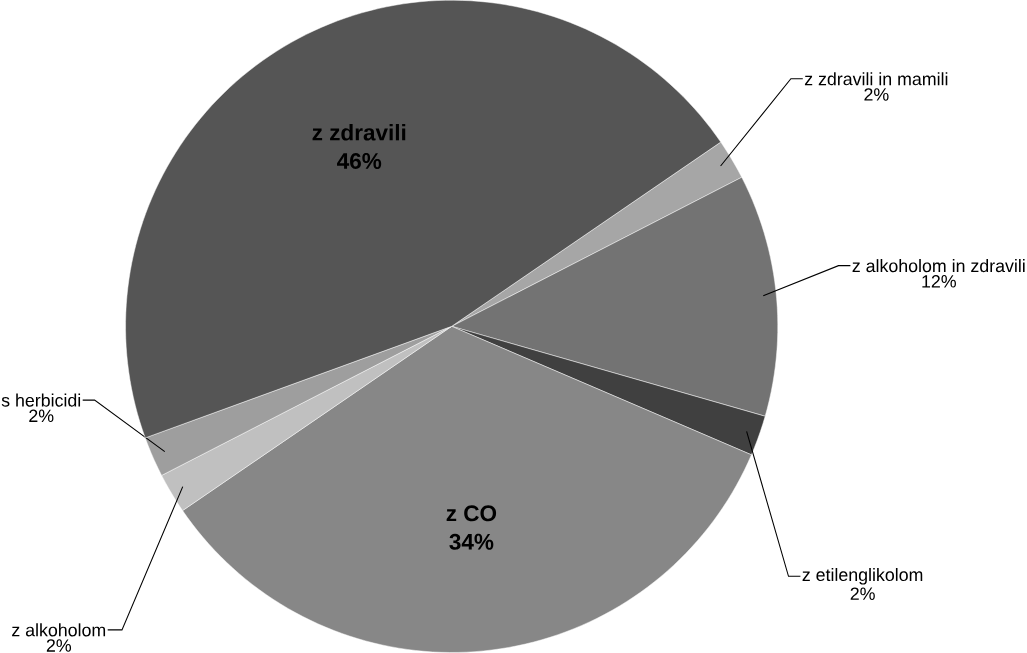  What do you see at coordinates (471, 513) in the screenshot?
I see `slice-label: z CO` at bounding box center [471, 513].